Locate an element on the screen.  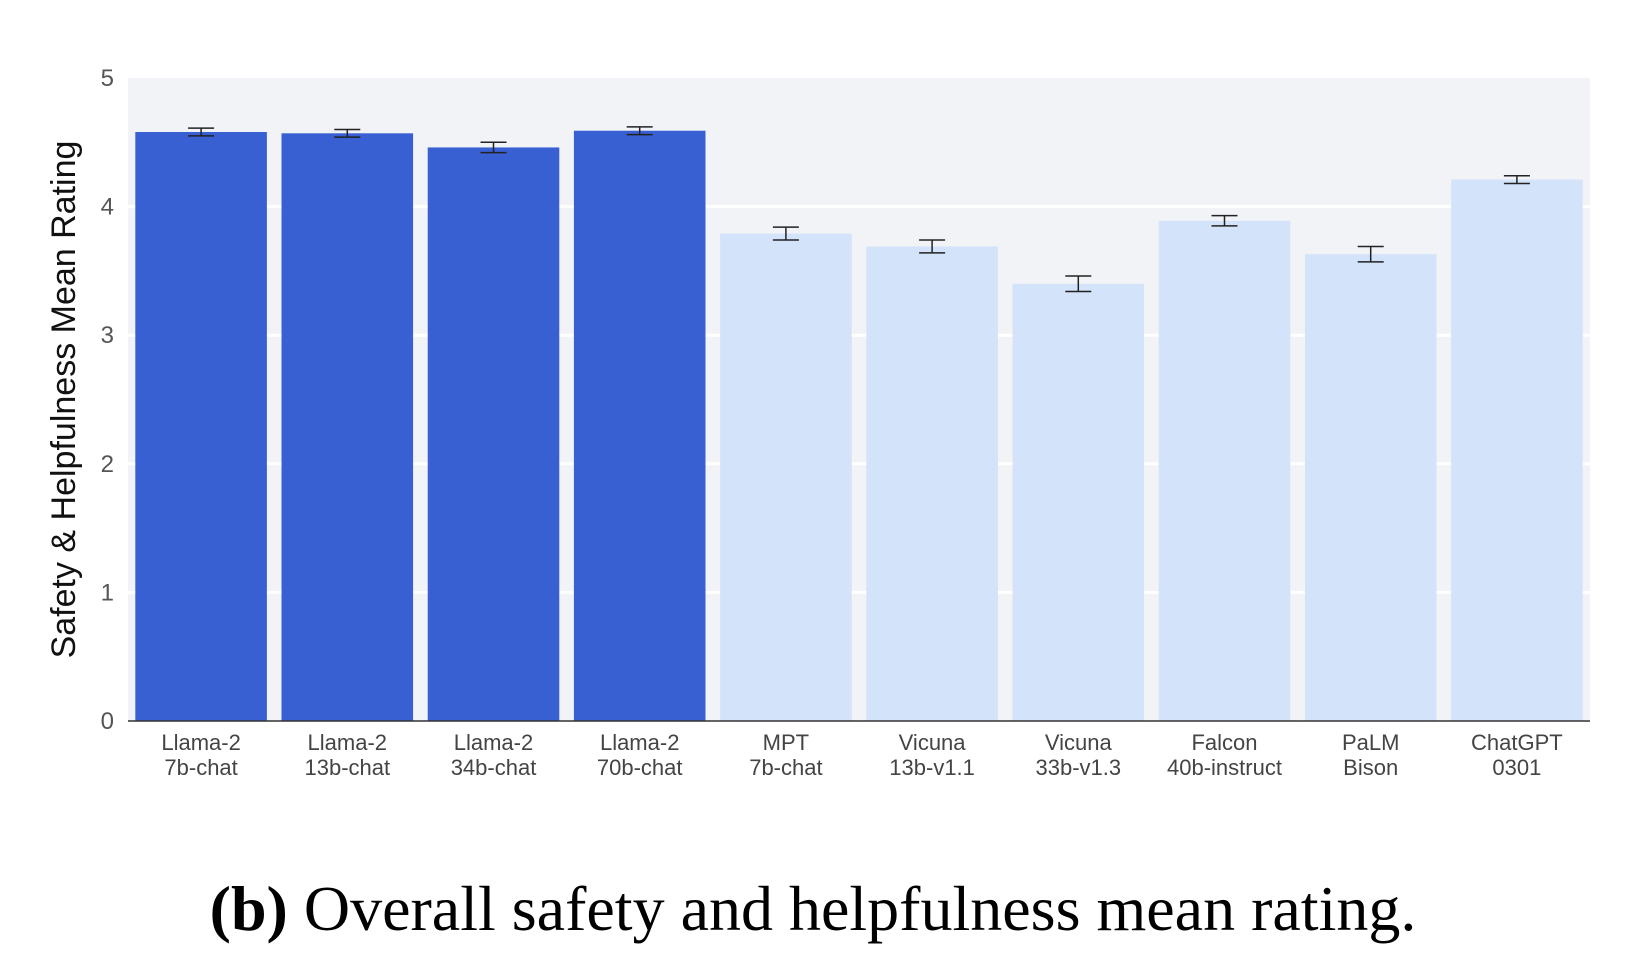
x-tick-label-line: 70b-chat is located at coordinates (640, 767).